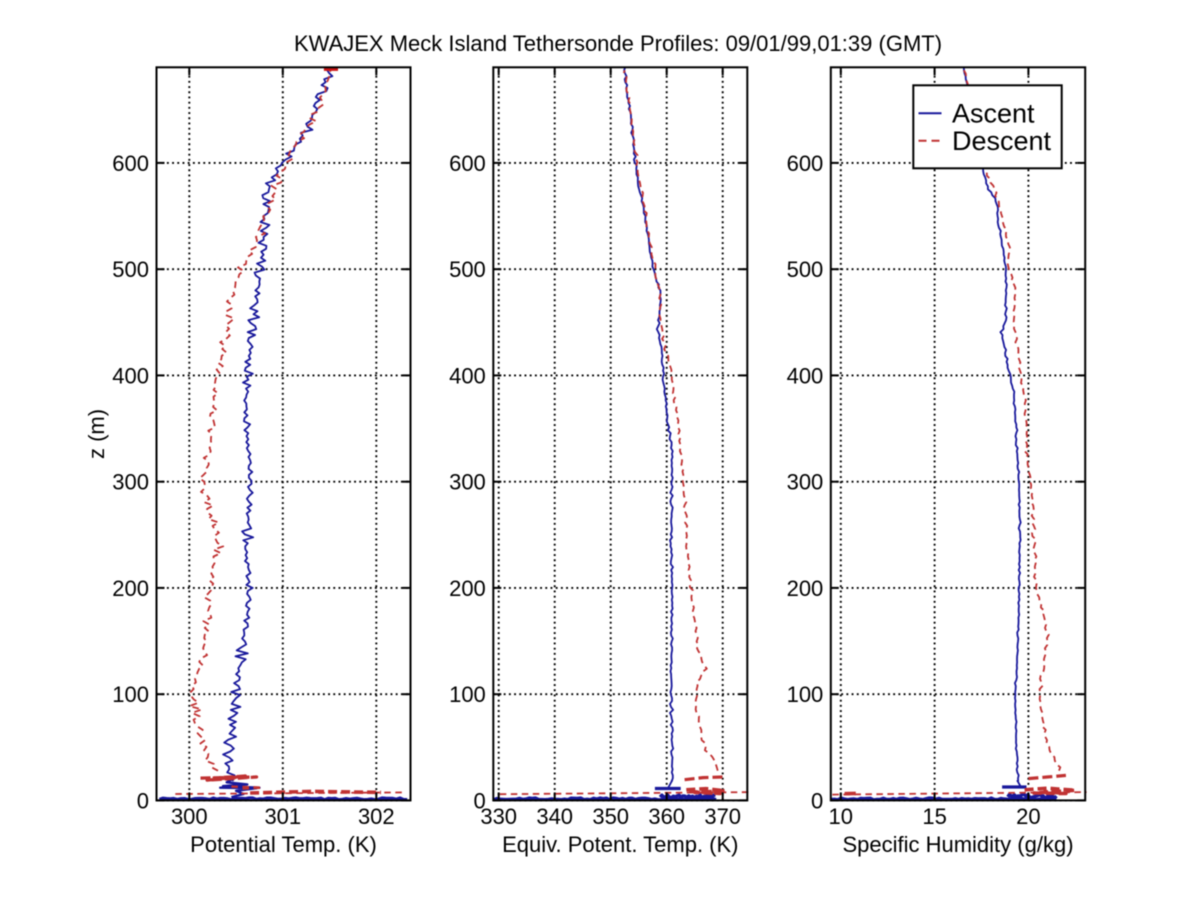 Image resolution: width=1200 pixels, height=905 pixels. I want to click on svg-text: 20, so click(1028, 816).